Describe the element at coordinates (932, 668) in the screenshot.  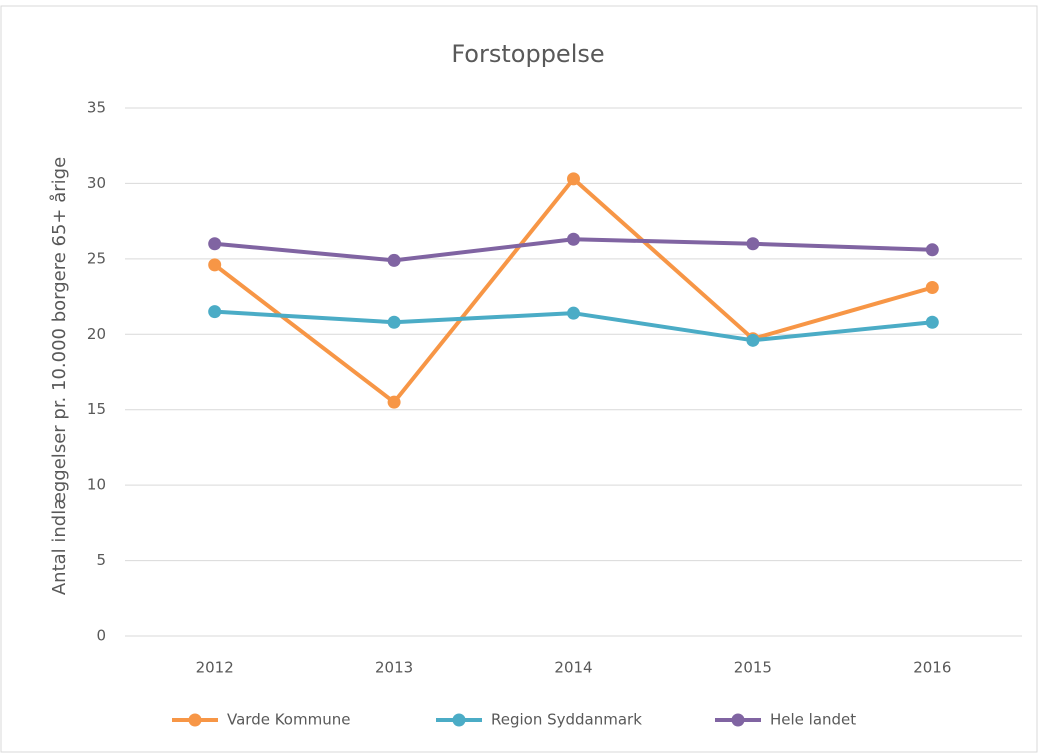
I see `x-tick-label: 2016` at that location.